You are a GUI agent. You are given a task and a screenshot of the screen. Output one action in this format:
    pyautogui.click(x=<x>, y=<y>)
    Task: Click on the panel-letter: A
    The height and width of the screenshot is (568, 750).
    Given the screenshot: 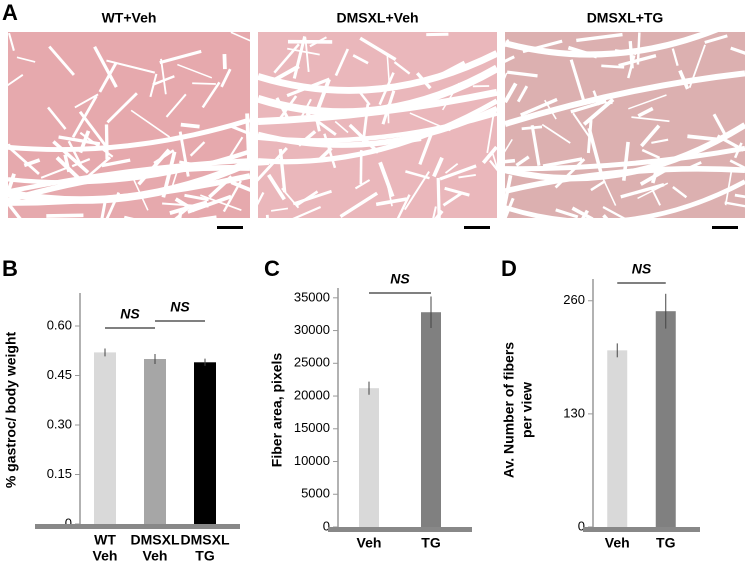 What is the action you would take?
    pyautogui.click(x=10, y=12)
    